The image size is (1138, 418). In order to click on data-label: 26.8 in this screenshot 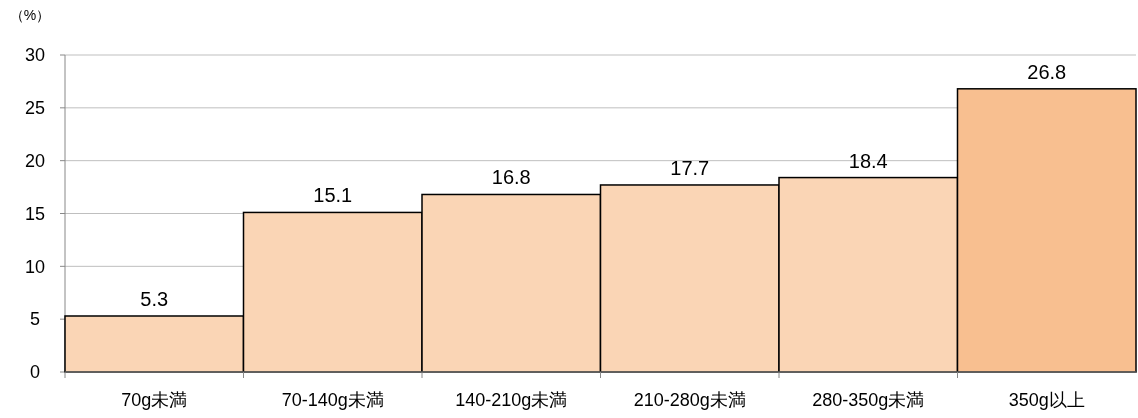, I will do `click(1047, 71)`.